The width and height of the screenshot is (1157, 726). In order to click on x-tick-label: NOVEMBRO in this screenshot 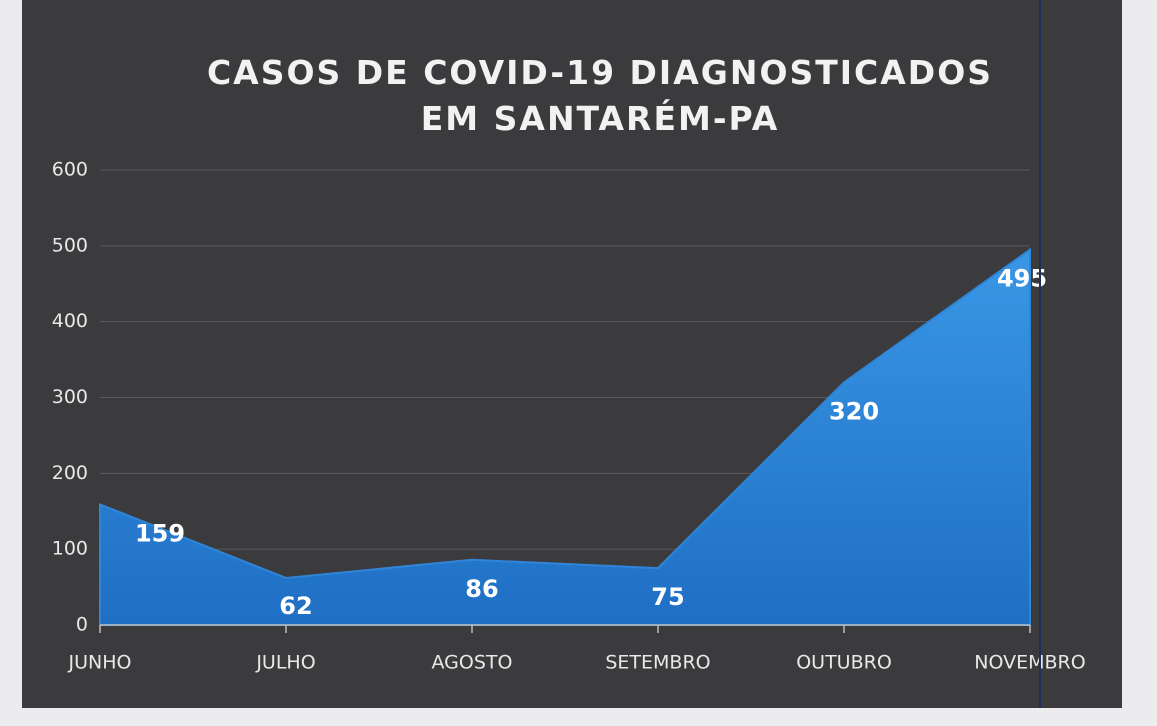, I will do `click(1029, 663)`.